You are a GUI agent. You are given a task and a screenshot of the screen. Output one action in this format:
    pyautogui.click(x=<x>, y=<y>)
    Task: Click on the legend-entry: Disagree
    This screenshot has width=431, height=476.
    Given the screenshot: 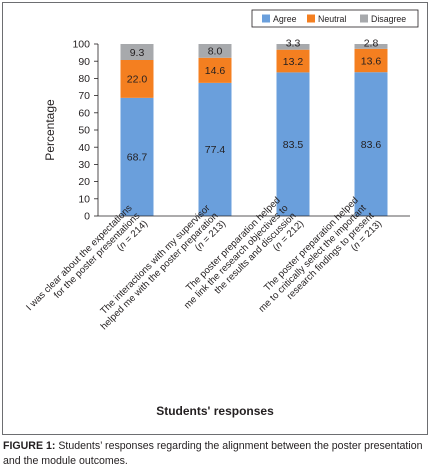 What is the action you would take?
    pyautogui.click(x=388, y=19)
    